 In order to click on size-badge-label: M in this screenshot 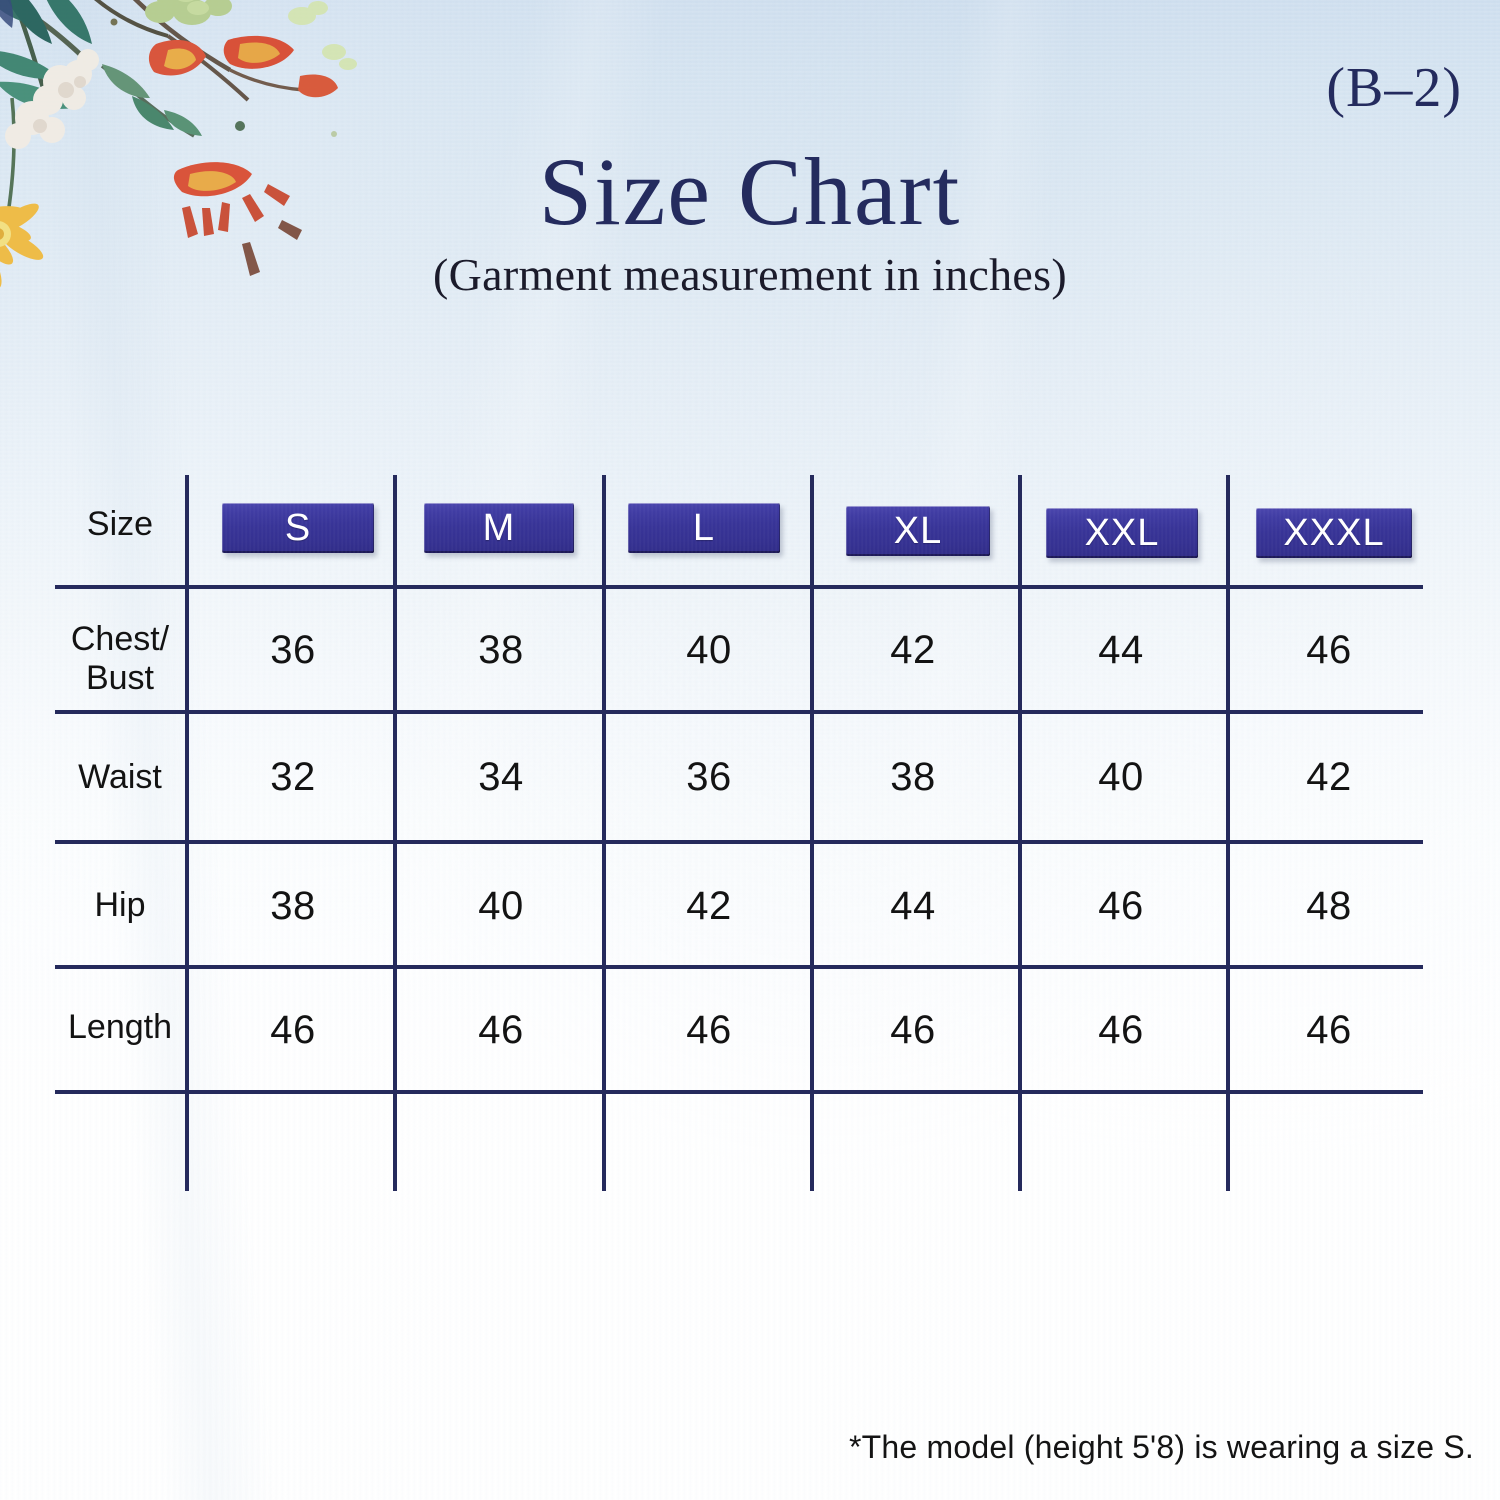, I will do `click(499, 527)`.